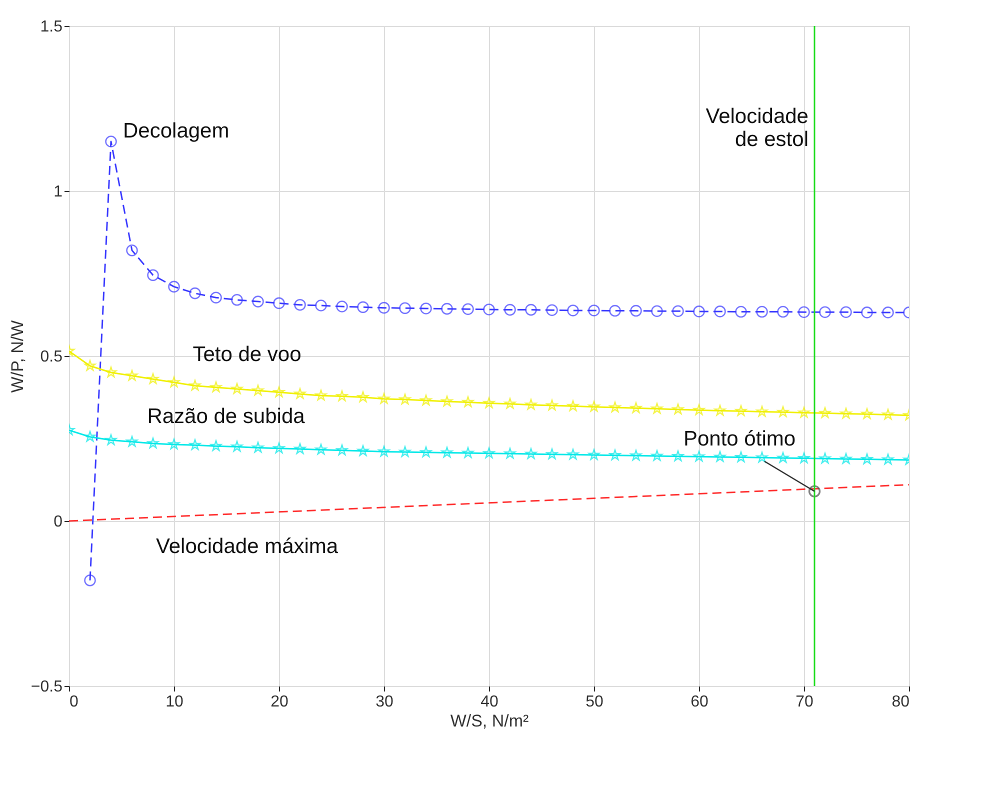  What do you see at coordinates (46, 687) in the screenshot?
I see `y-tick-label: −0.5` at bounding box center [46, 687].